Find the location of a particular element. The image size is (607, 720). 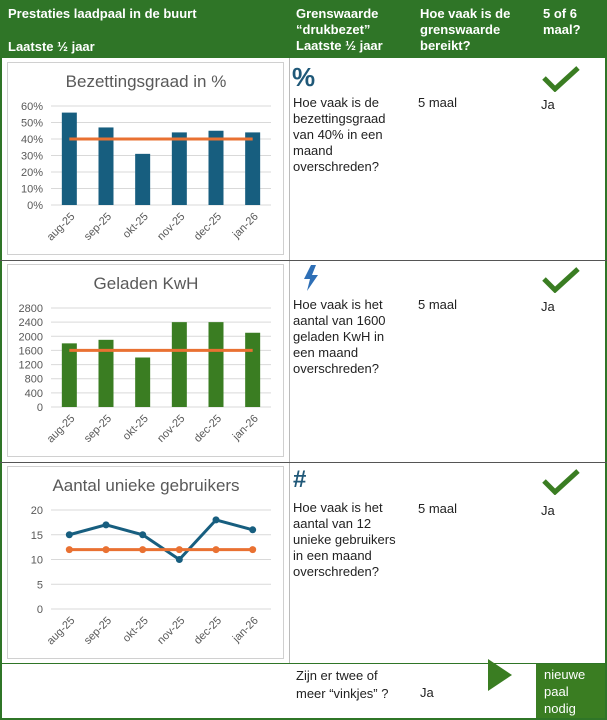

footer-question: Zijn er twee of meer “vinkjes” ? is located at coordinates (356, 685).